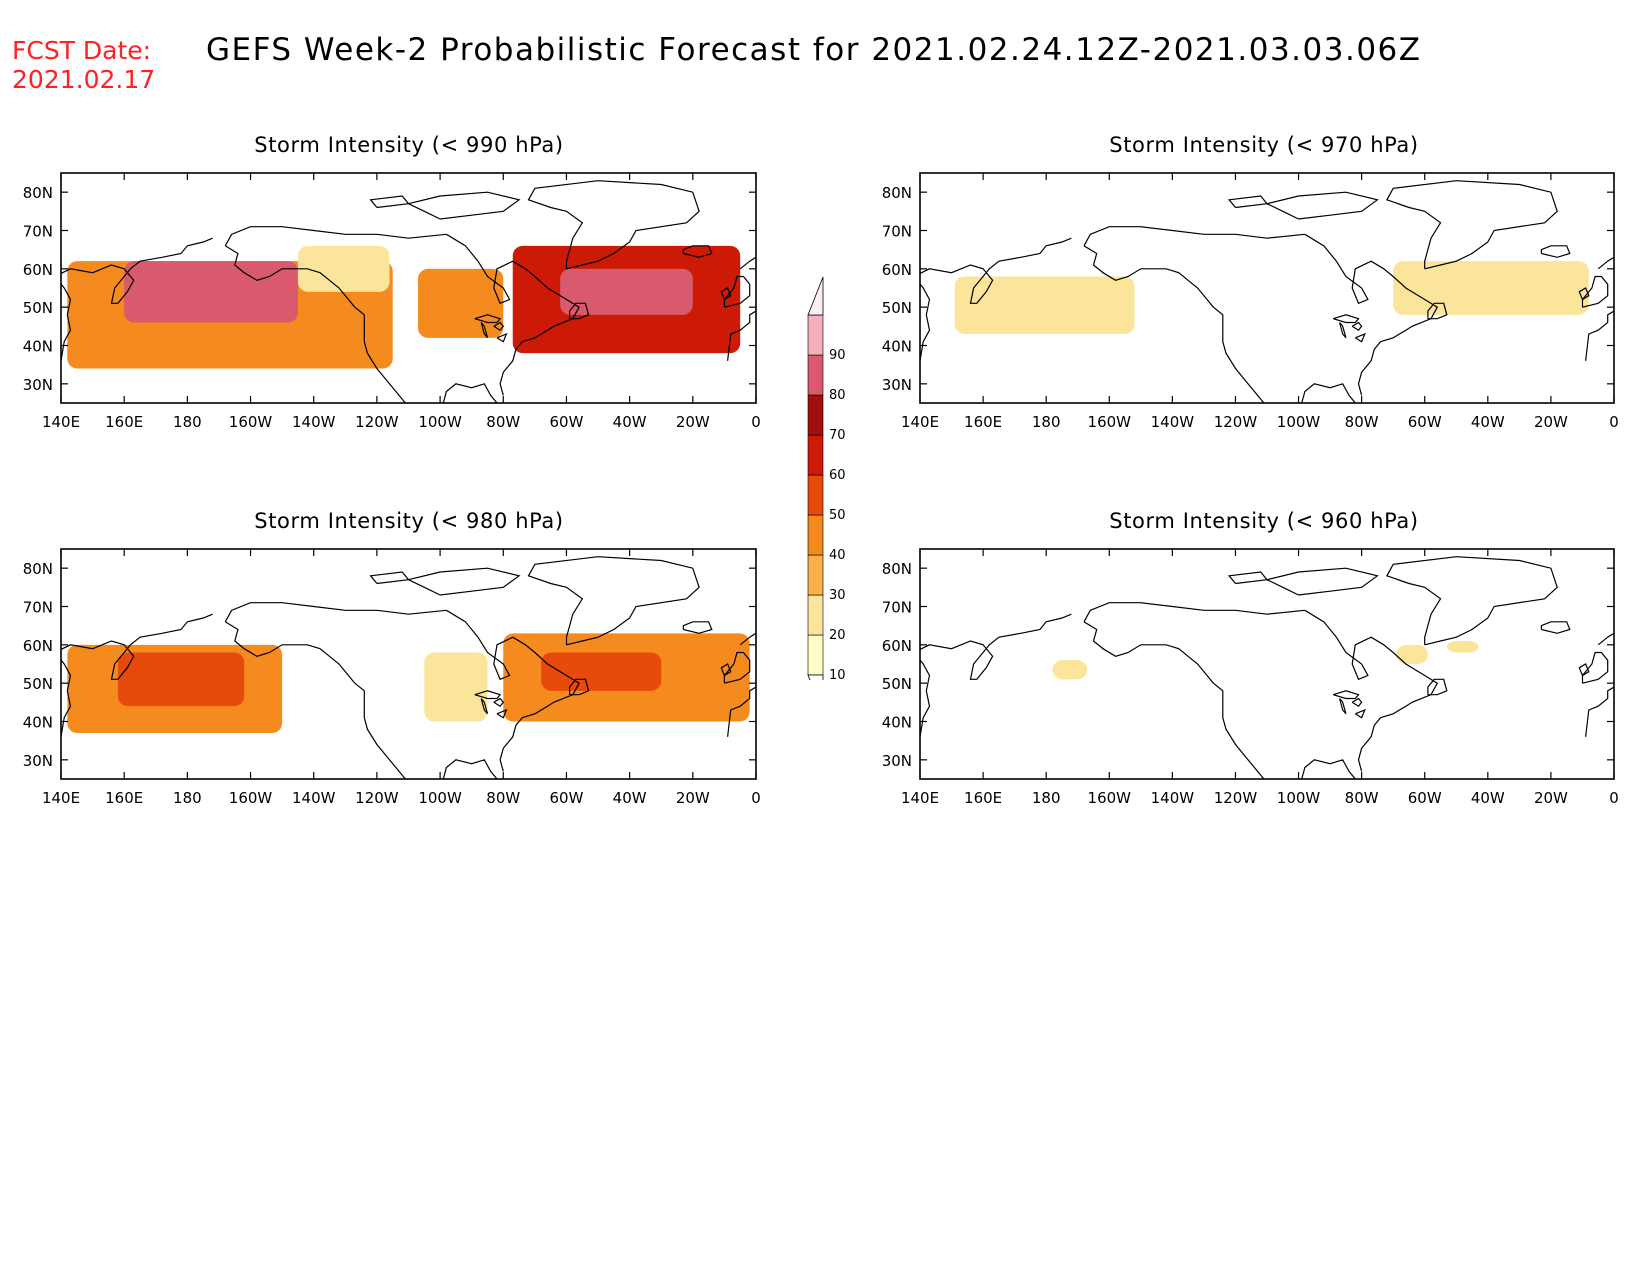 This screenshot has height=1275, width=1650. I want to click on colorbar-label: 80, so click(837, 395).